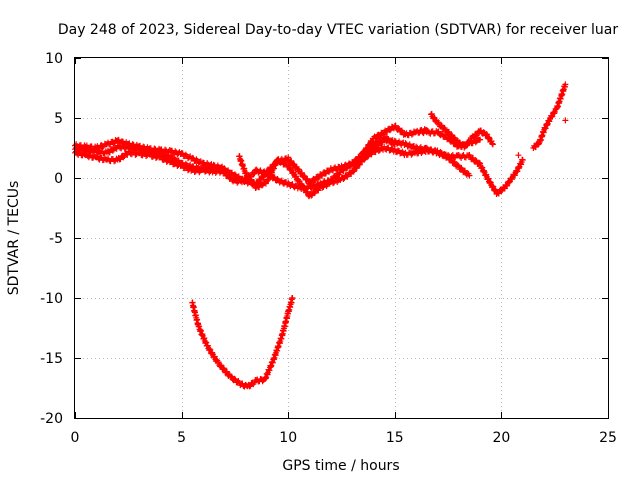  What do you see at coordinates (56, 239) in the screenshot?
I see `y-tick-label: -5` at bounding box center [56, 239].